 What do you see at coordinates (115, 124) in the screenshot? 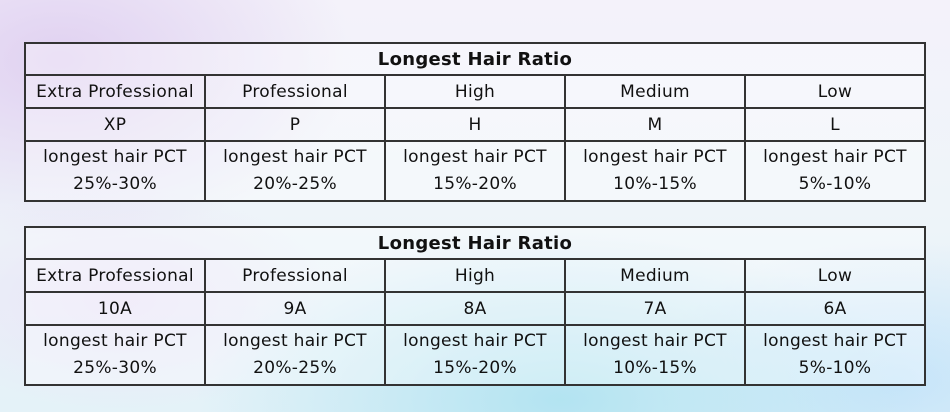
I see `grade-code-cell: XP` at bounding box center [115, 124].